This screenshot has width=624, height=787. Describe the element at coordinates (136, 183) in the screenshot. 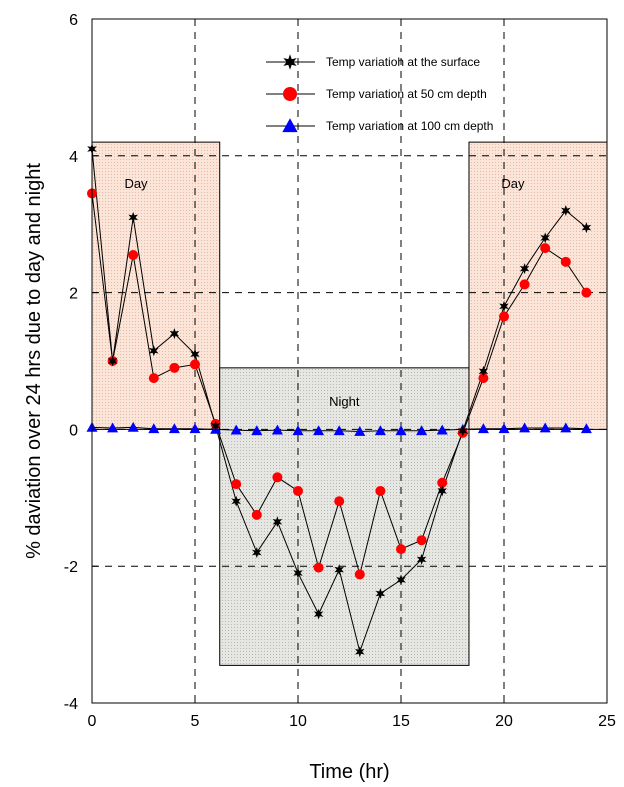

I see `region-label-0: Day` at that location.